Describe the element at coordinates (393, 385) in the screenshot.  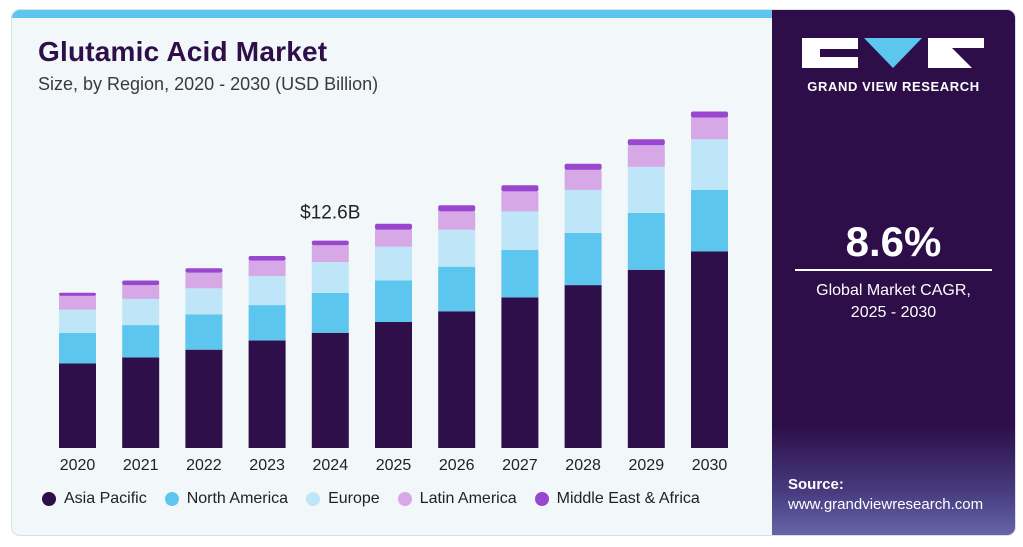
I see `bar-asia-pacific-2025` at that location.